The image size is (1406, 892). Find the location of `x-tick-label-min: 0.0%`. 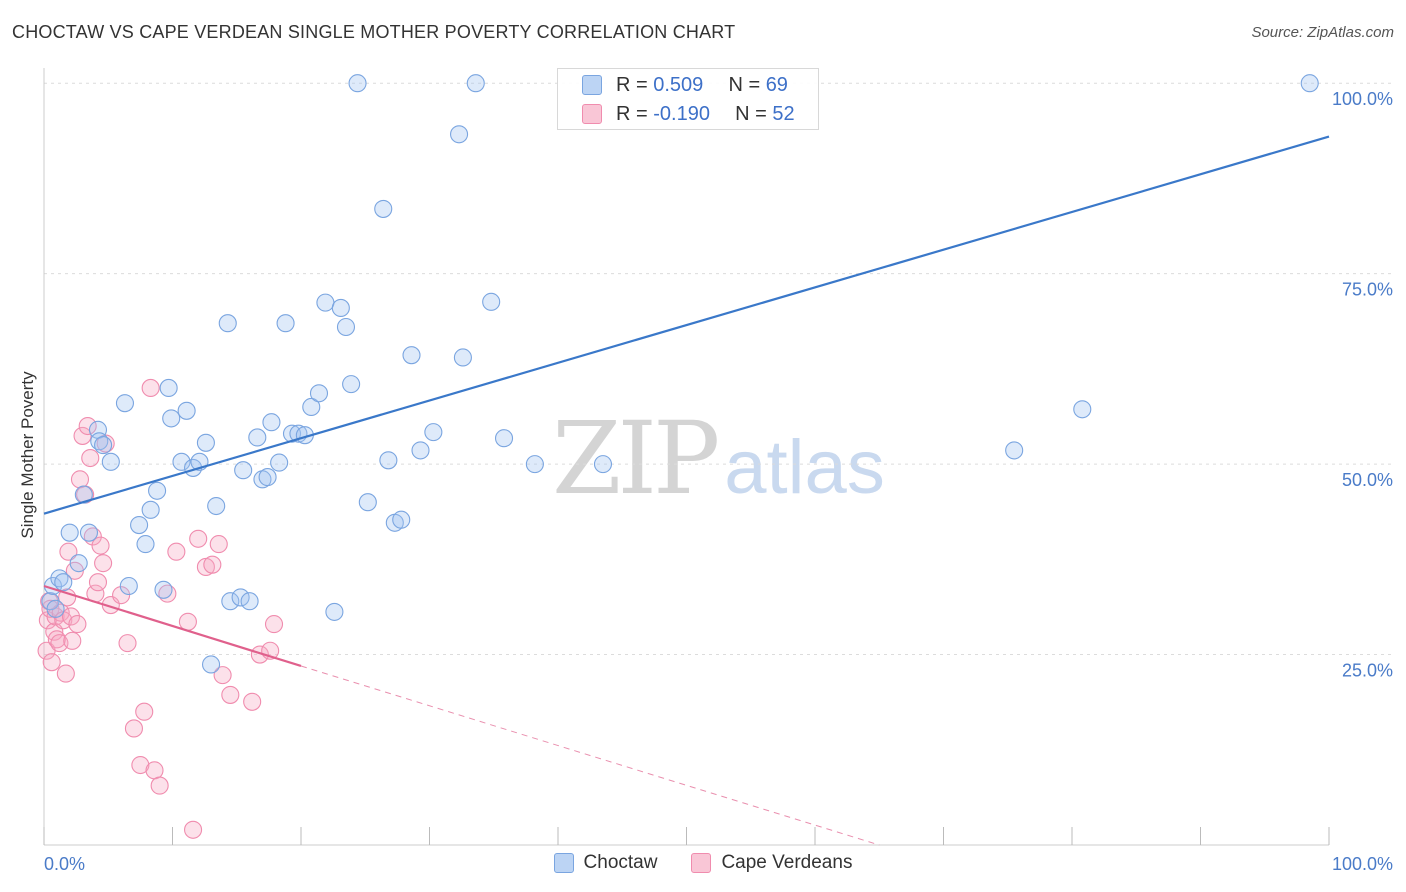

x-tick-label-min: 0.0% is located at coordinates (64, 864).